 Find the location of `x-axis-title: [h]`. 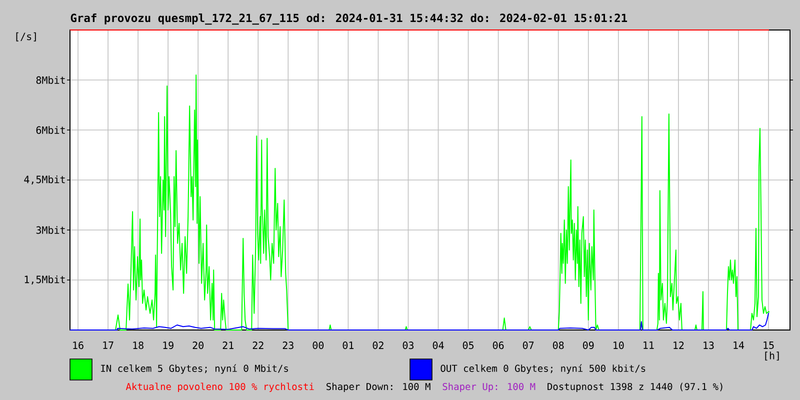

x-axis-title: [h] is located at coordinates (772, 356).